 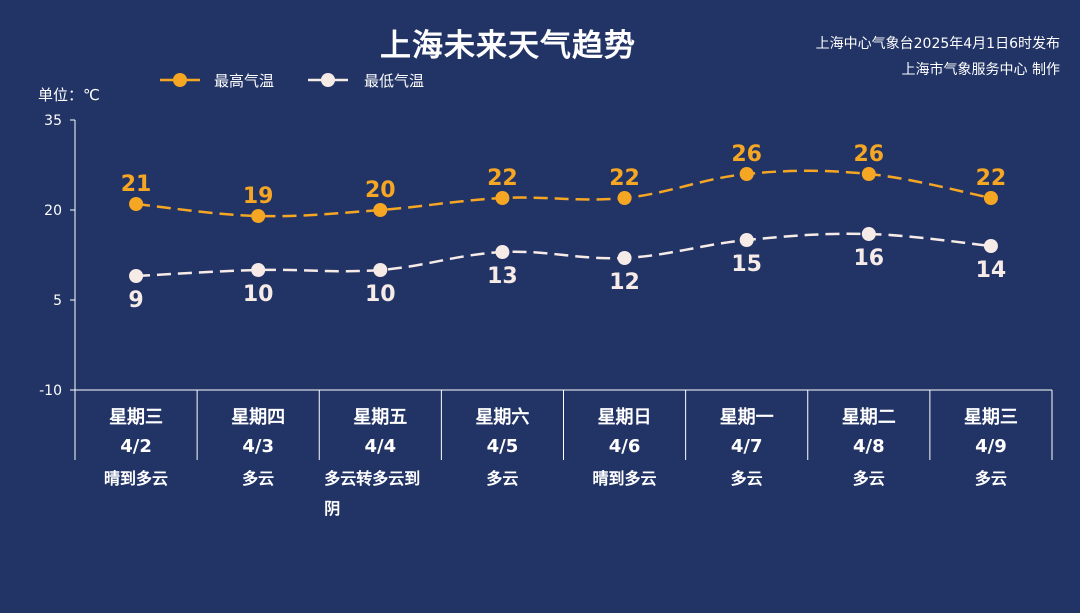 What do you see at coordinates (937, 44) in the screenshot?
I see `source-publisher: 上海中心气象台2025年4月1日6时发布` at bounding box center [937, 44].